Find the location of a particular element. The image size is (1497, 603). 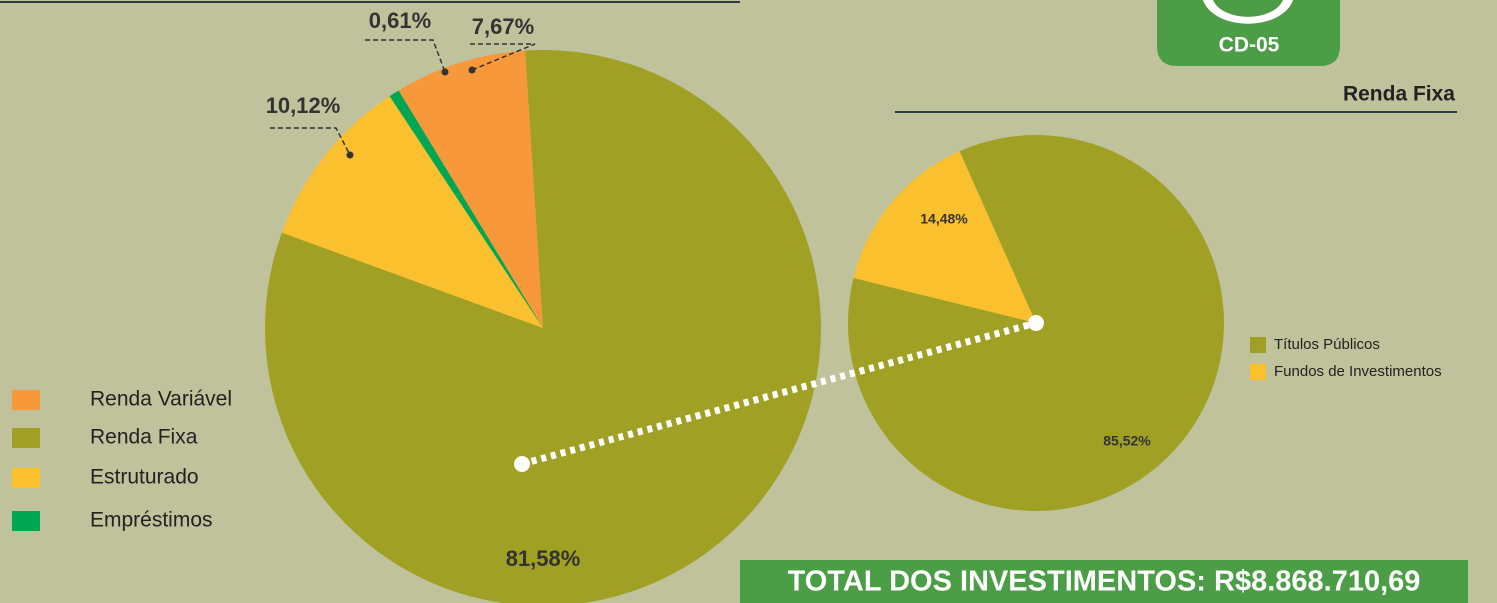

total-banner is located at coordinates (1104, 581).